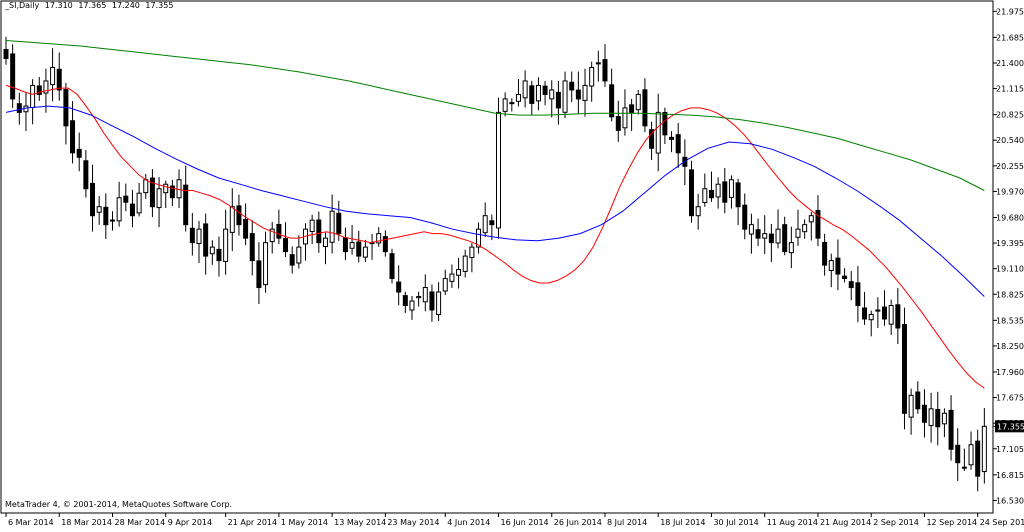 Image resolution: width=1024 pixels, height=532 pixels. I want to click on low-value: 17.240, so click(125, 5).